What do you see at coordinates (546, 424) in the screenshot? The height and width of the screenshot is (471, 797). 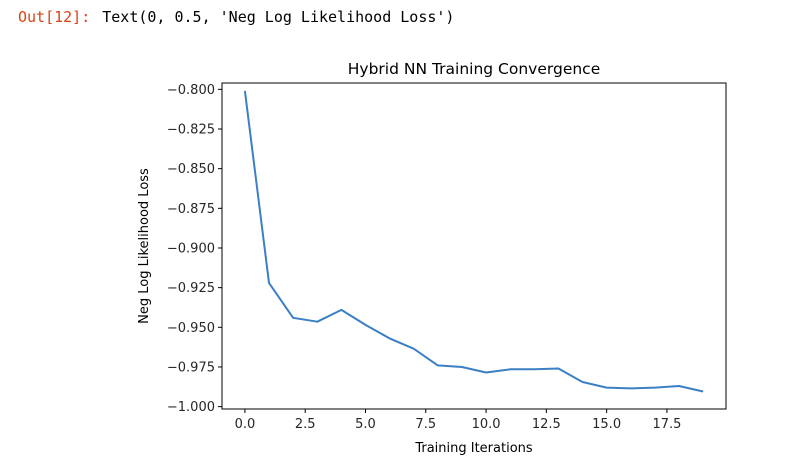 I see `x-tick-label: 12.5` at bounding box center [546, 424].